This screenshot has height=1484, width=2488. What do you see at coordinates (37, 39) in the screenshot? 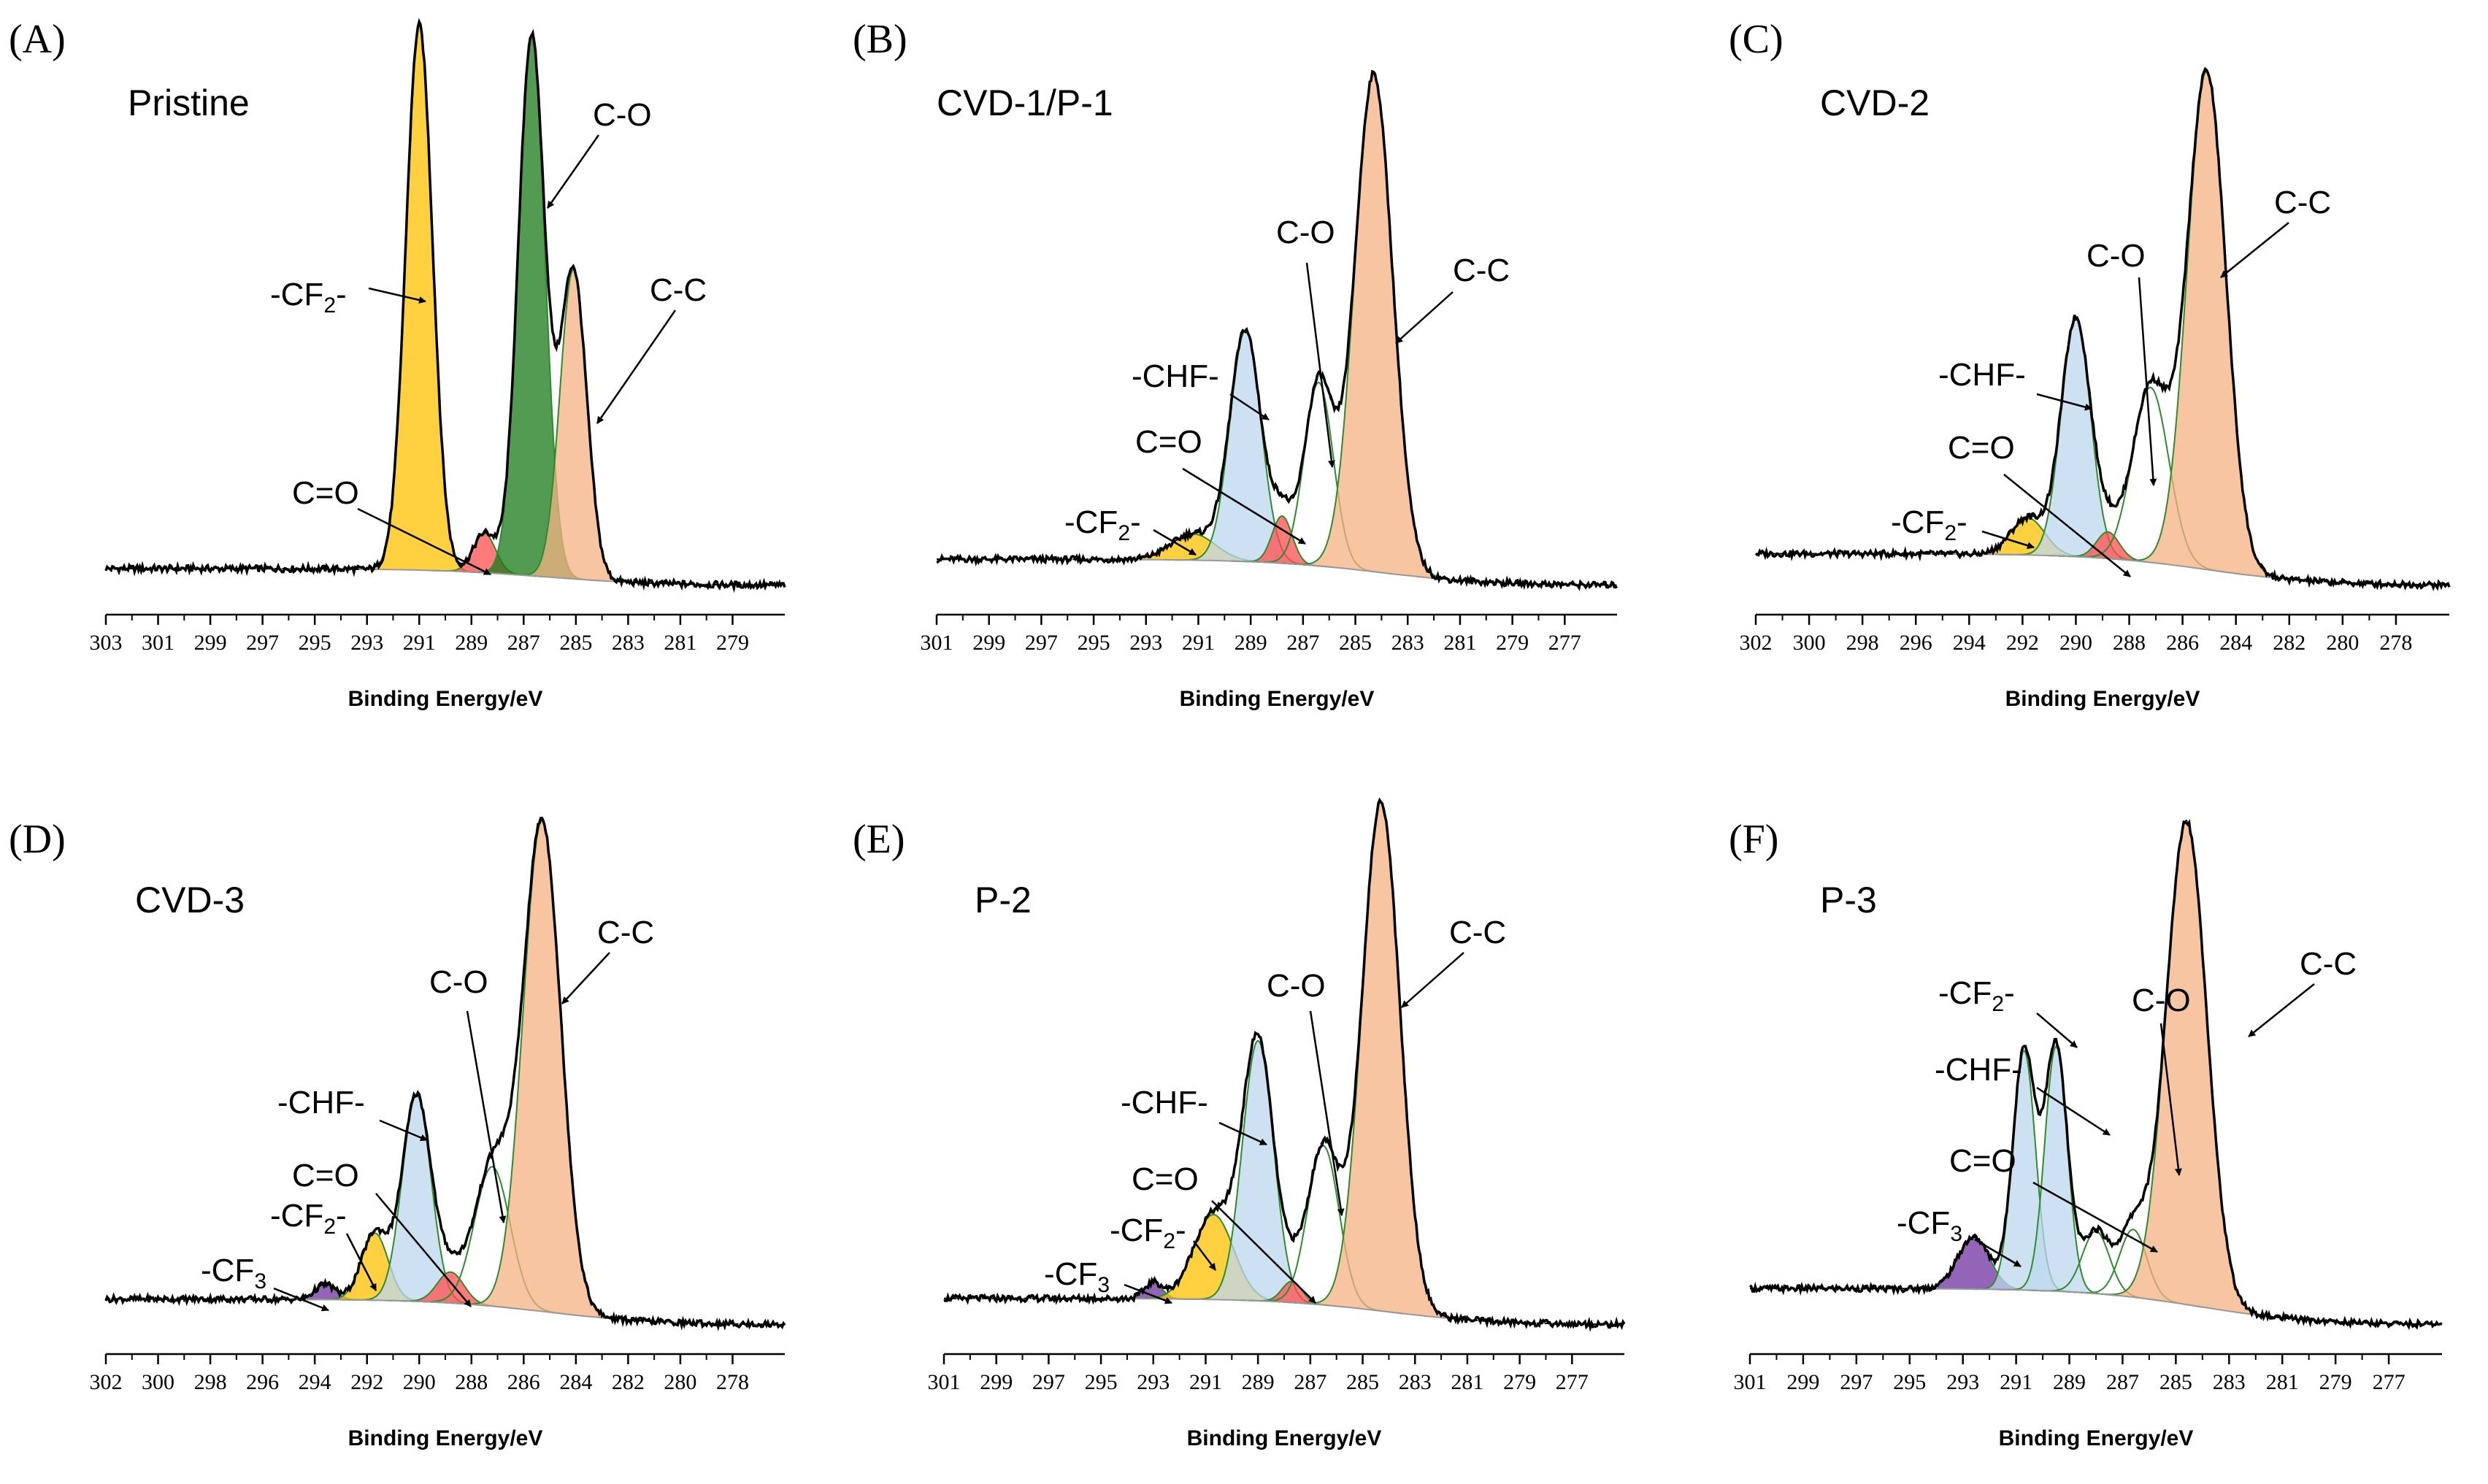
I see `panel-letter: (A)` at bounding box center [37, 39].